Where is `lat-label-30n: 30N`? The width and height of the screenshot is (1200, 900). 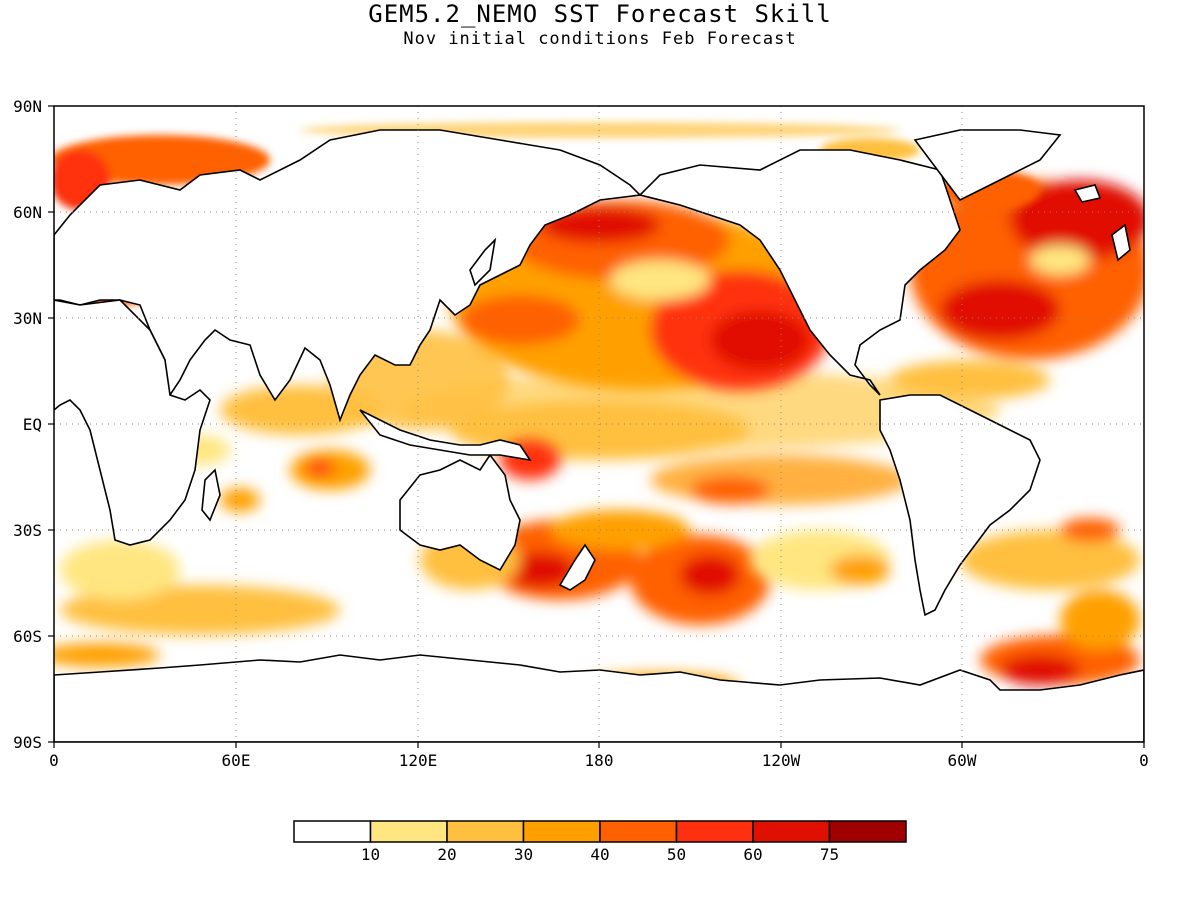 lat-label-30n: 30N is located at coordinates (27, 318).